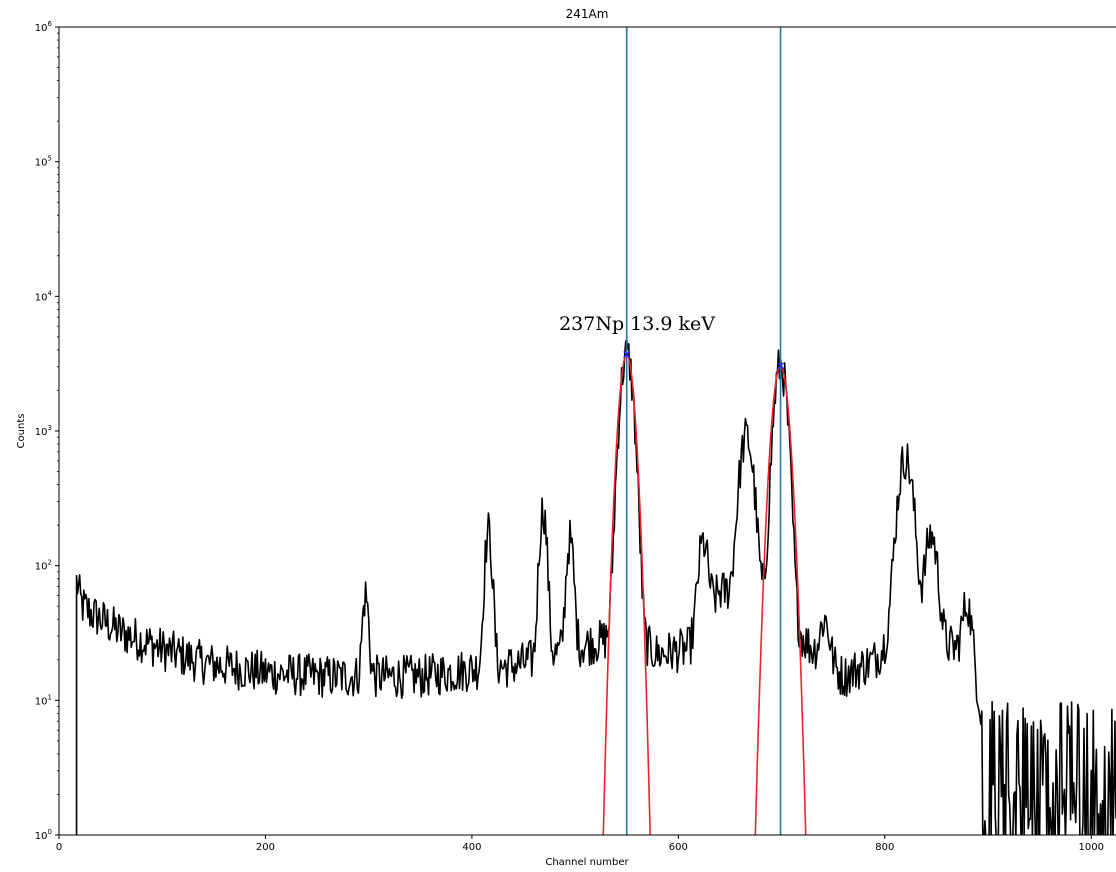 The width and height of the screenshot is (1116, 872). I want to click on y-tick-label-4: 10⁴, so click(44, 296).